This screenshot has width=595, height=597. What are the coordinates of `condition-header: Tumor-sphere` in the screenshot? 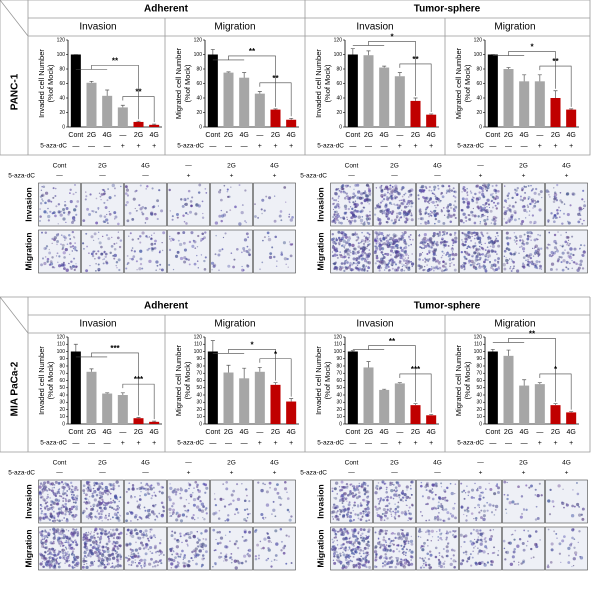 It's located at (447, 9).